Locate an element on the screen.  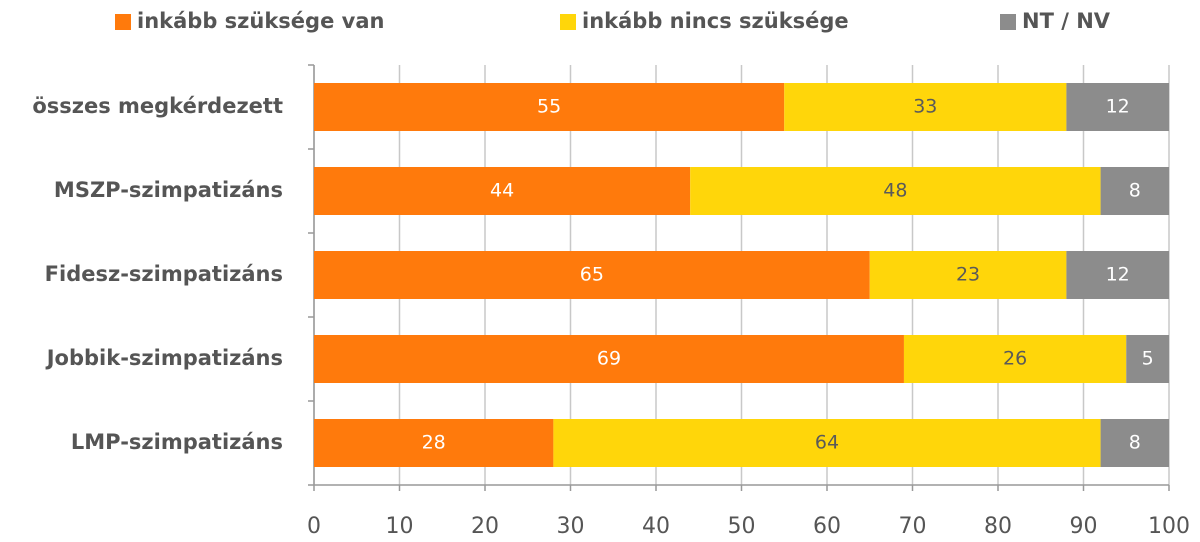
data-label: 5 is located at coordinates (1148, 359).